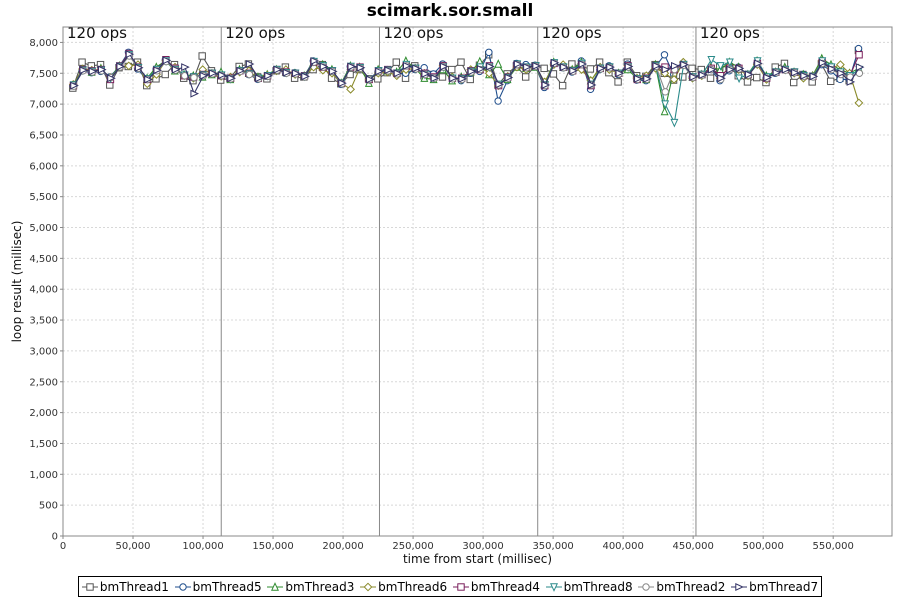 The image size is (900, 600). What do you see at coordinates (342, 546) in the screenshot?
I see `x-tick-label: 200,000` at bounding box center [342, 546].